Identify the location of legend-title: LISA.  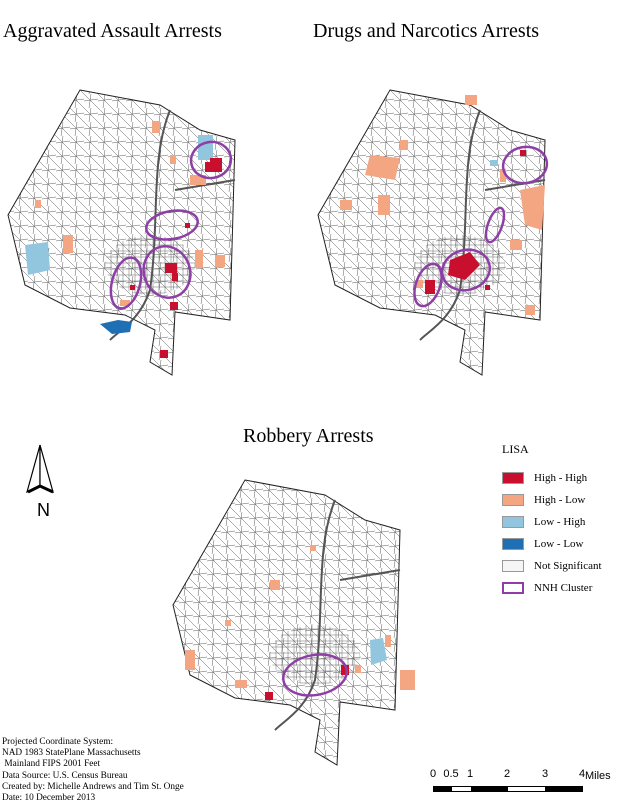
(515, 449).